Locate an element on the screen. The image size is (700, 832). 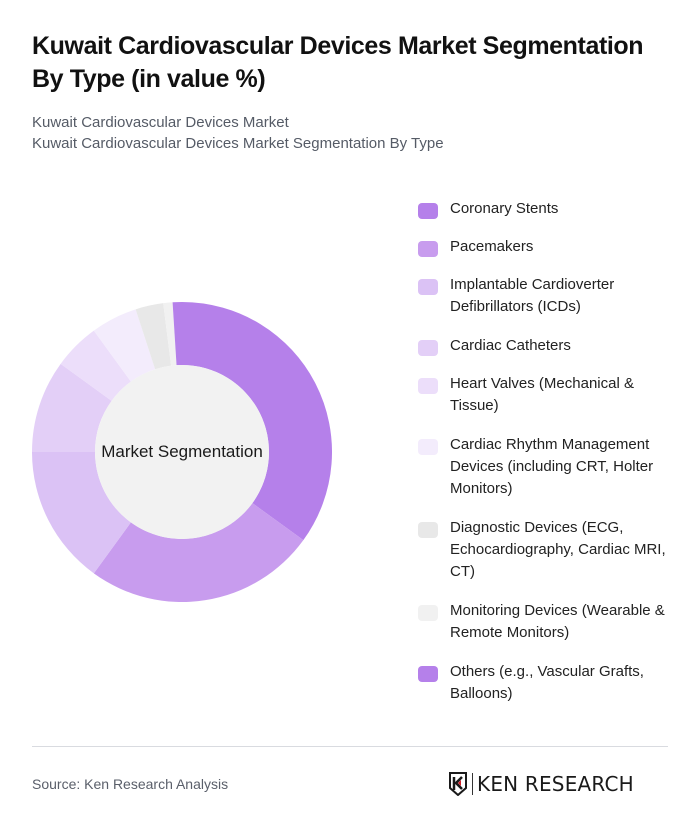
legend-label: Pacemakers is located at coordinates (492, 246).